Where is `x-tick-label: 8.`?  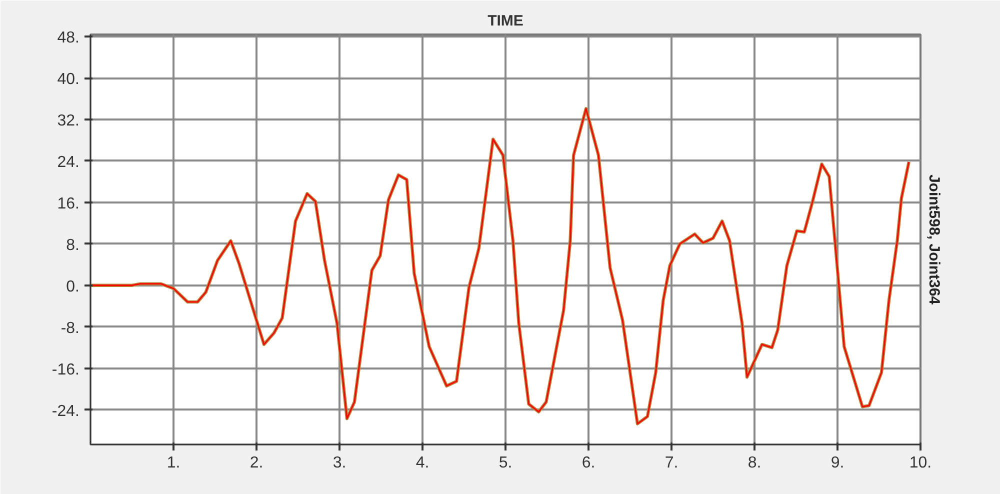
x-tick-label: 8. is located at coordinates (755, 463).